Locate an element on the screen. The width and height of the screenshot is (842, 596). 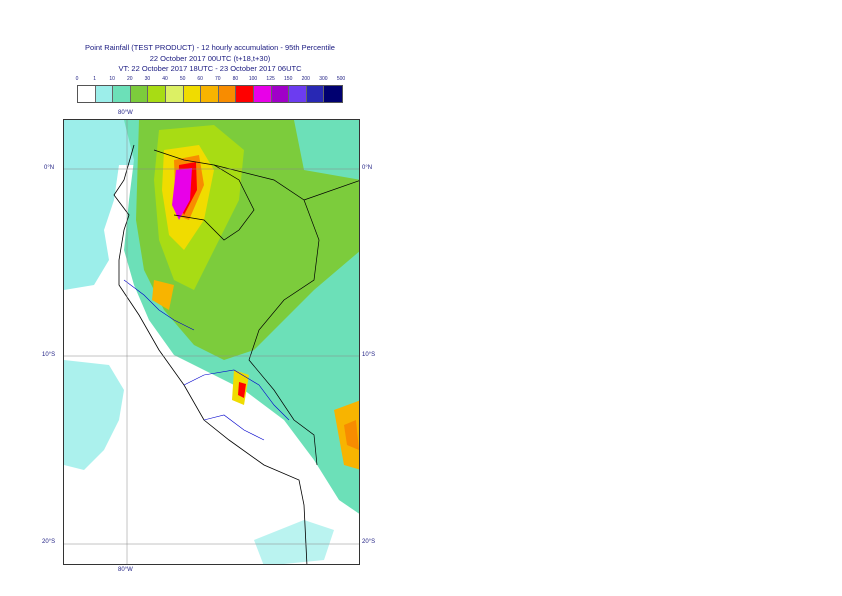
lon-label-bottom: 80°W is located at coordinates (125, 570).